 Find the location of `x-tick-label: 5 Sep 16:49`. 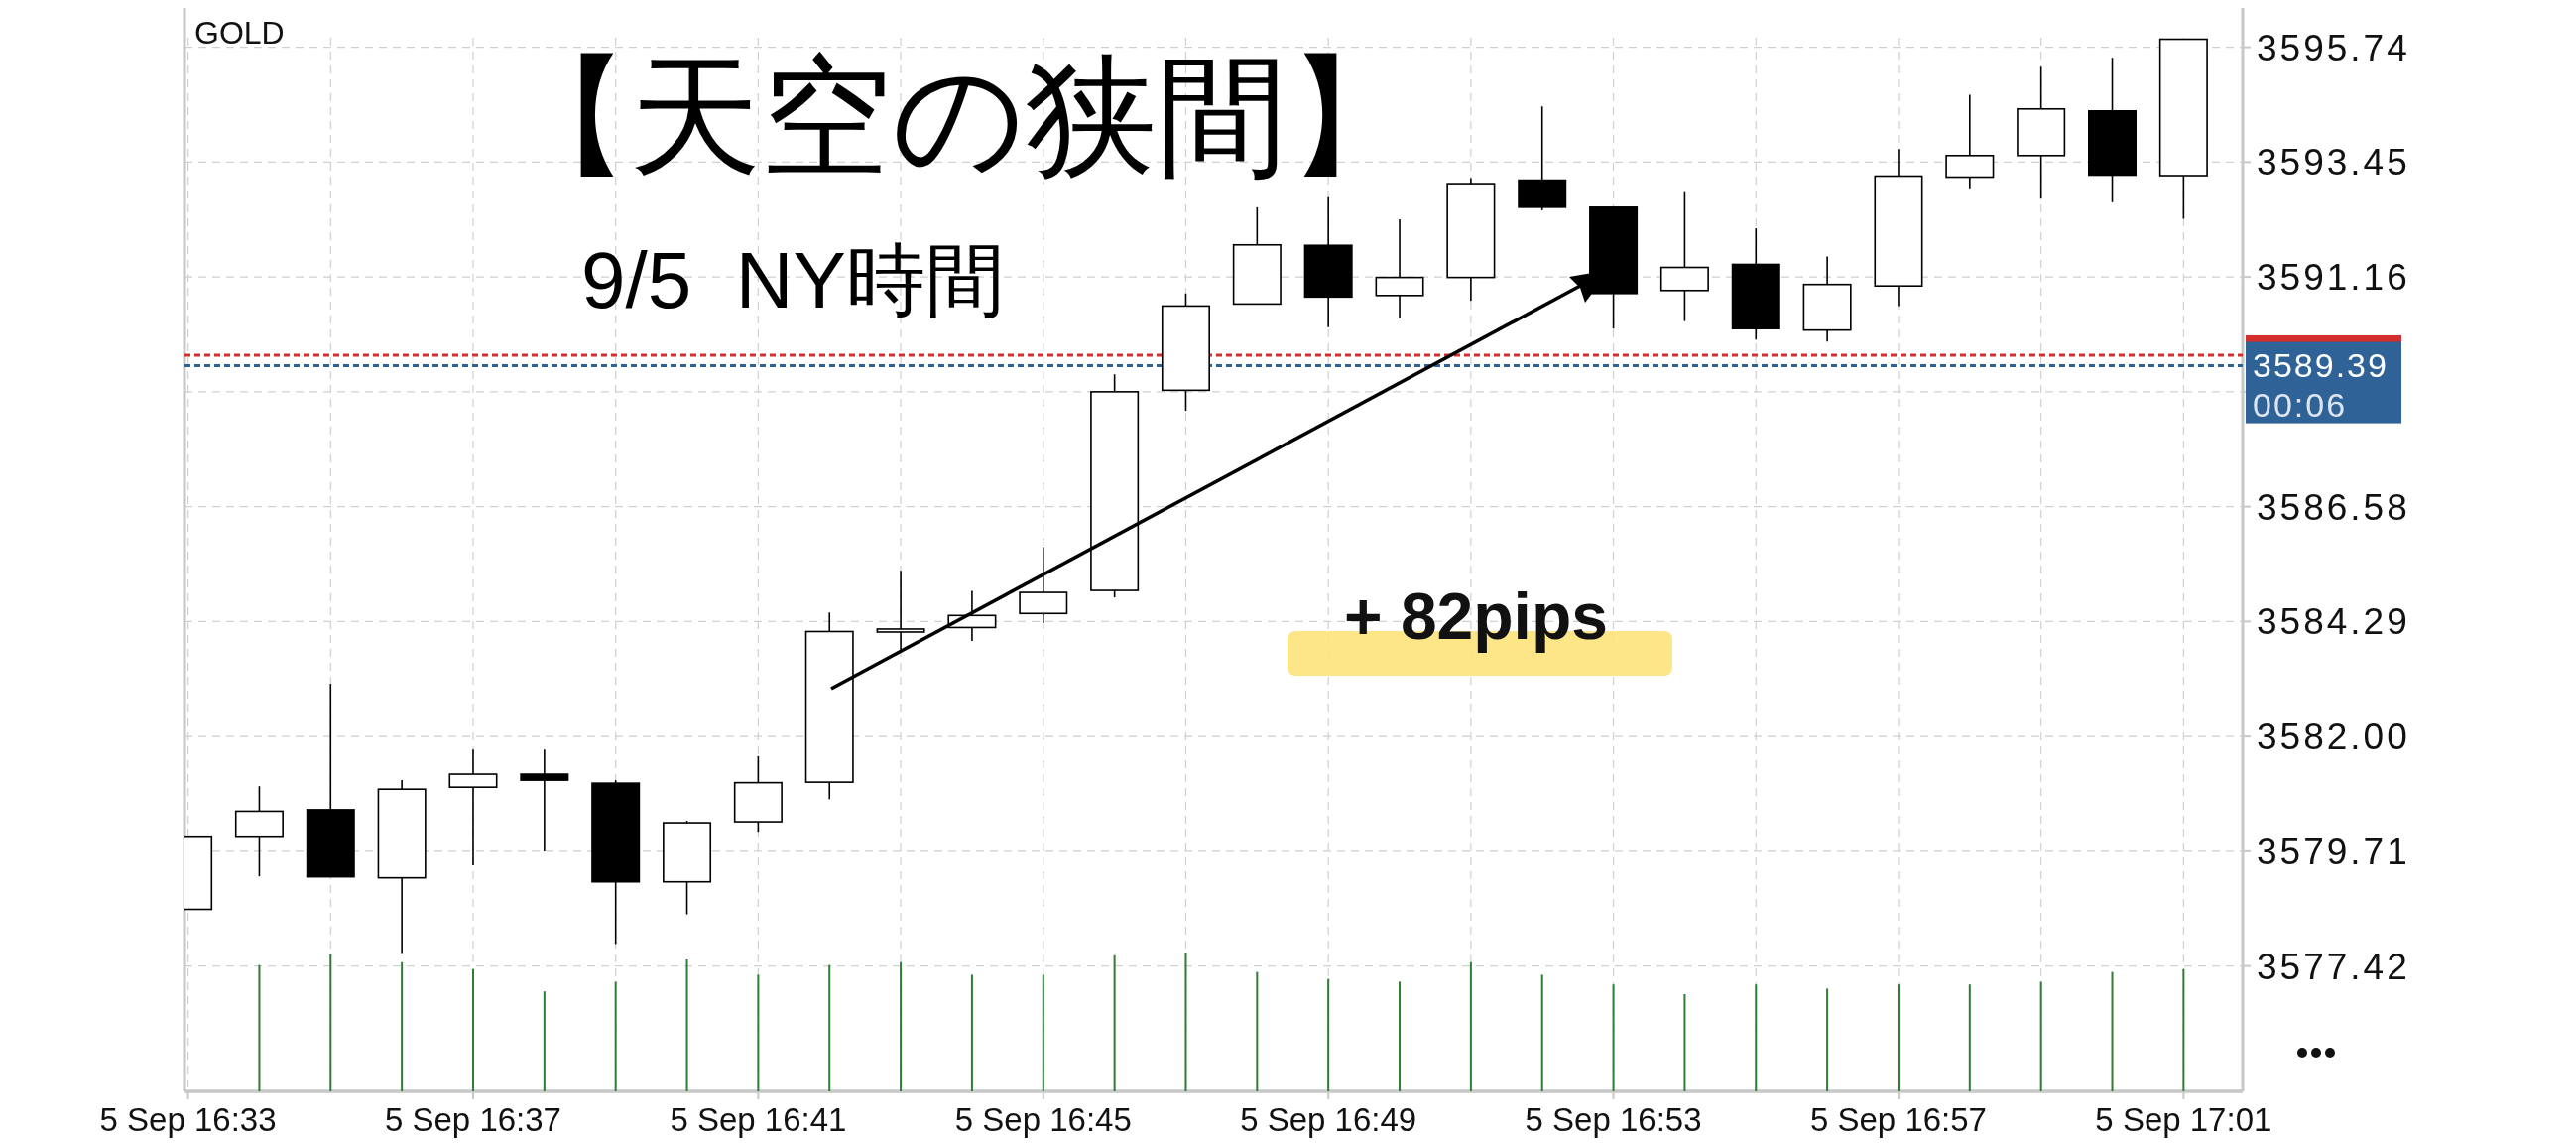

x-tick-label: 5 Sep 16:49 is located at coordinates (1328, 1119).